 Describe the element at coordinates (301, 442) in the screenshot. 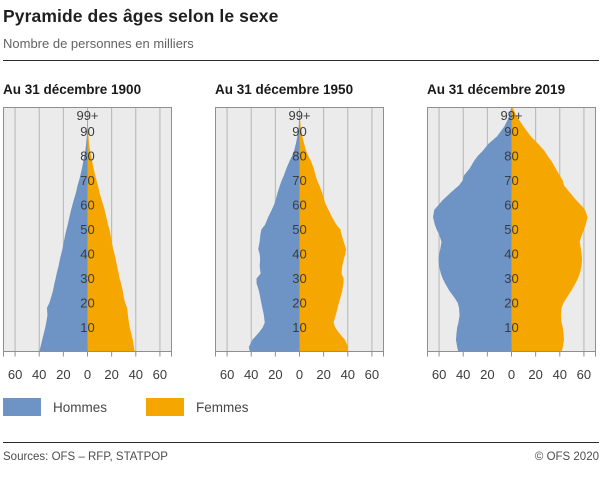

I see `bottom-divider` at that location.